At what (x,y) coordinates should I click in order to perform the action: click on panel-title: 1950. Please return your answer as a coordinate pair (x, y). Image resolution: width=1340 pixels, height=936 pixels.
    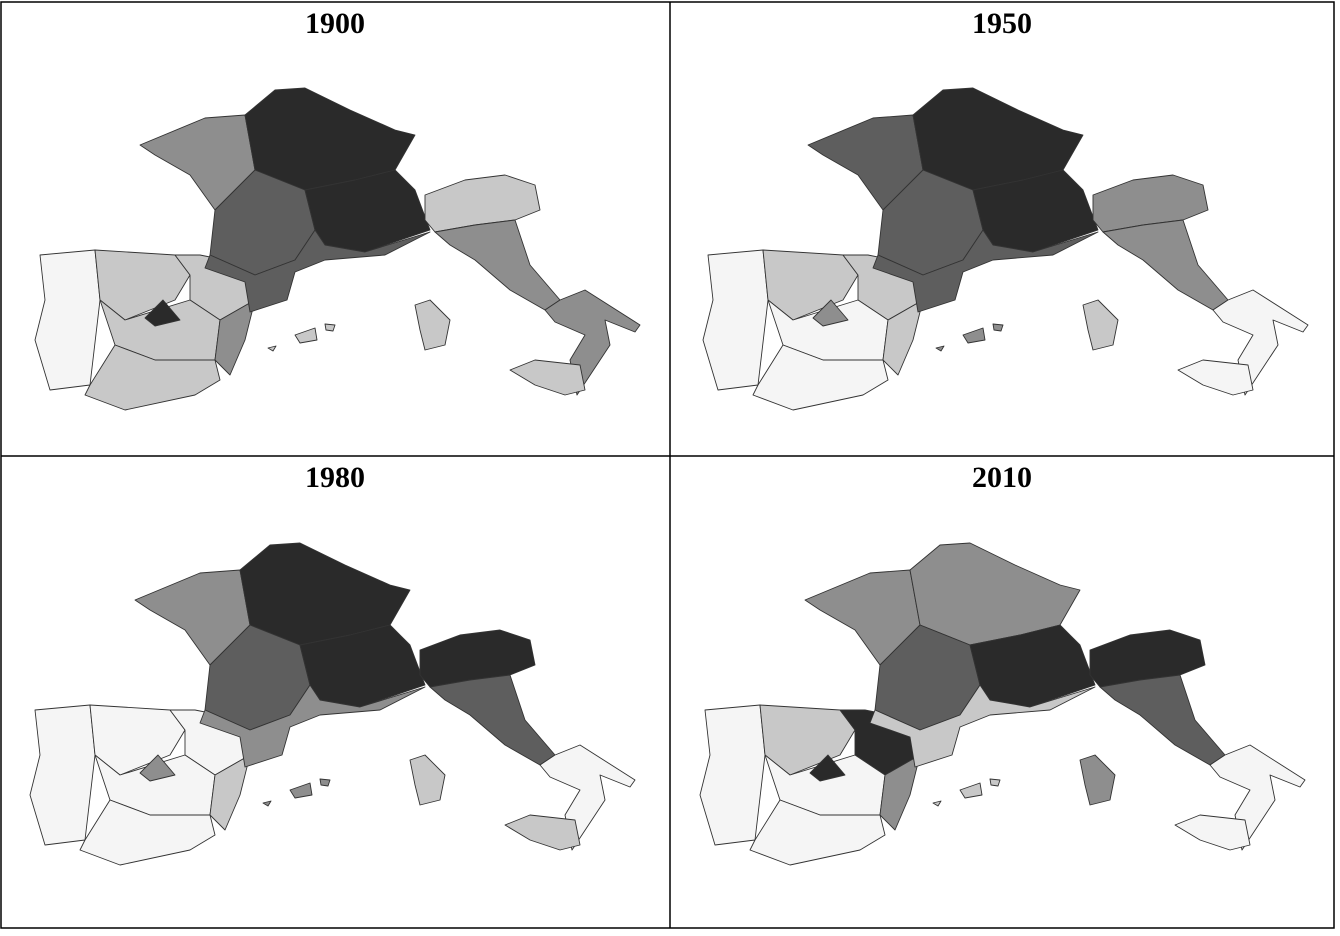
    Looking at the image, I should click on (1002, 23).